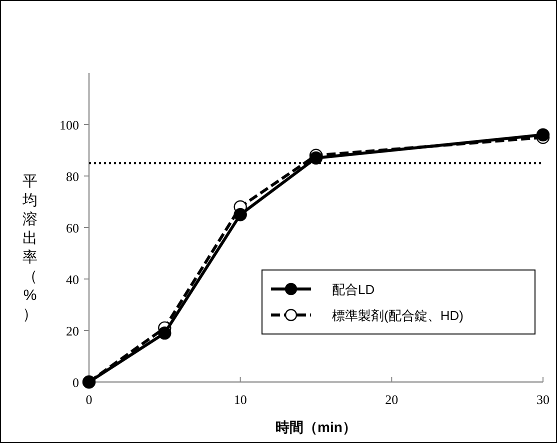  Describe the element at coordinates (543, 399) in the screenshot. I see `x-tick-label: 30` at that location.